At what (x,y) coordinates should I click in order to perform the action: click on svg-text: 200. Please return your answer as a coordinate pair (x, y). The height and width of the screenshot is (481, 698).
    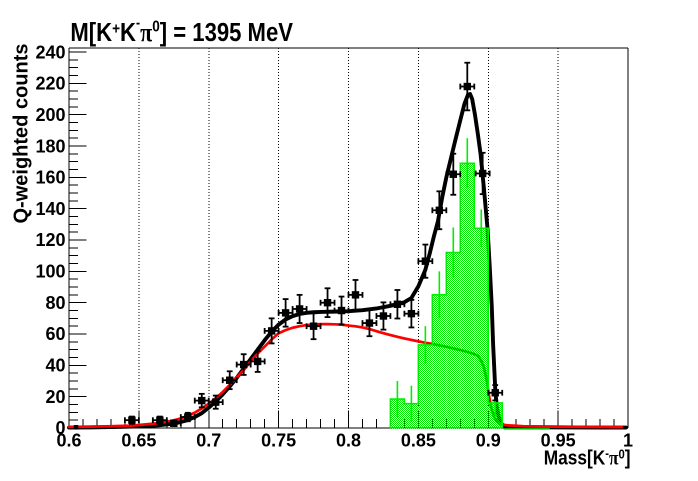
    Looking at the image, I should click on (50, 115).